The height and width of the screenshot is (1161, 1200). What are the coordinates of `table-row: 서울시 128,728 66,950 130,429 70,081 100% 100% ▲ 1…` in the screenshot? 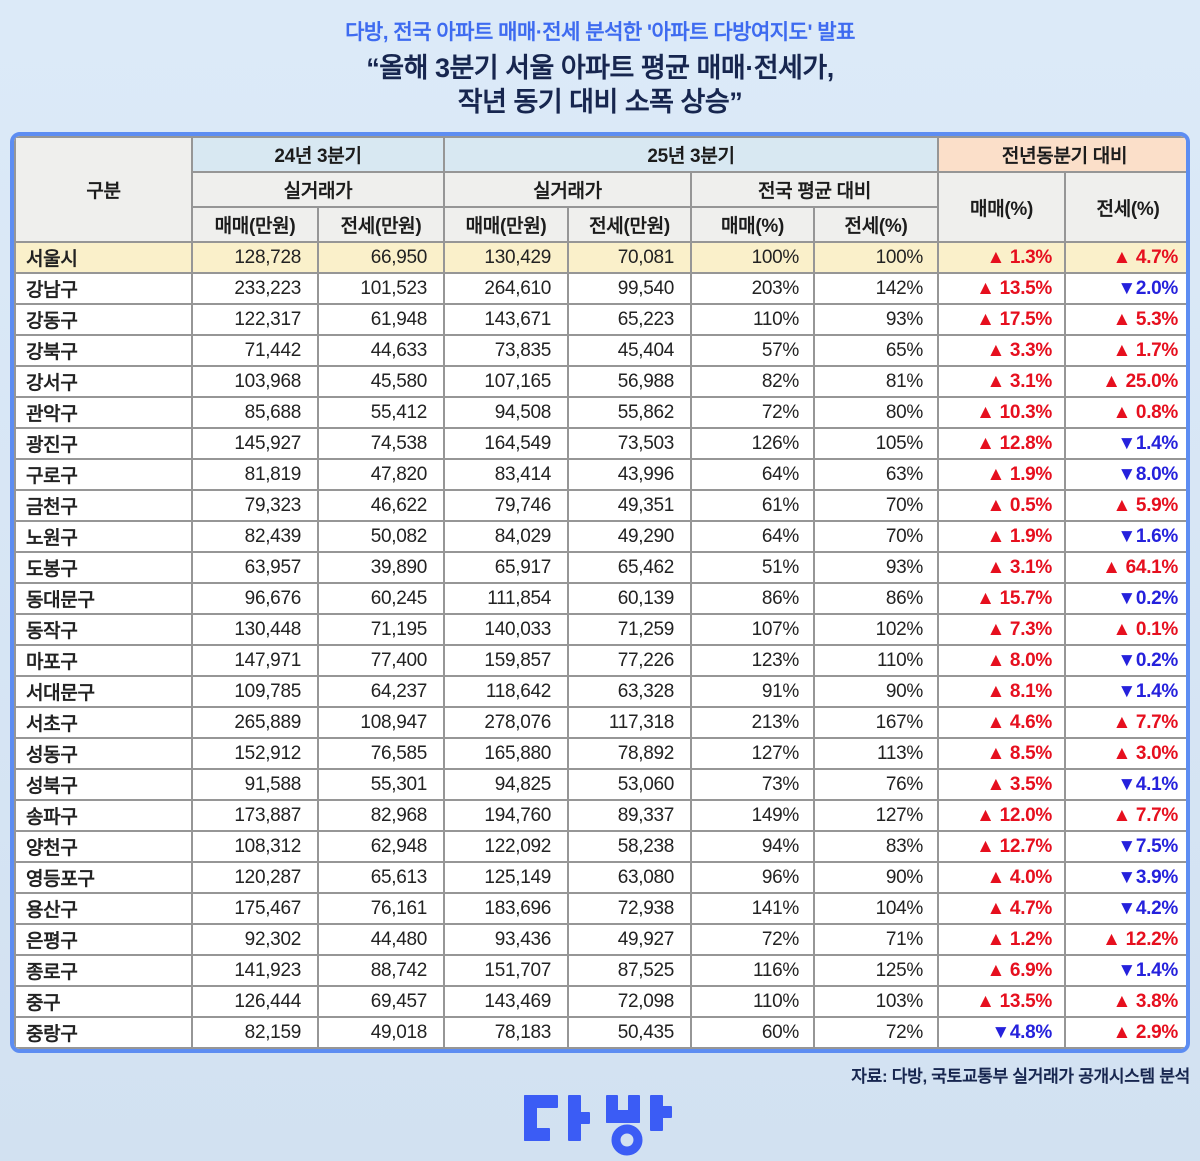 It's located at (600, 257).